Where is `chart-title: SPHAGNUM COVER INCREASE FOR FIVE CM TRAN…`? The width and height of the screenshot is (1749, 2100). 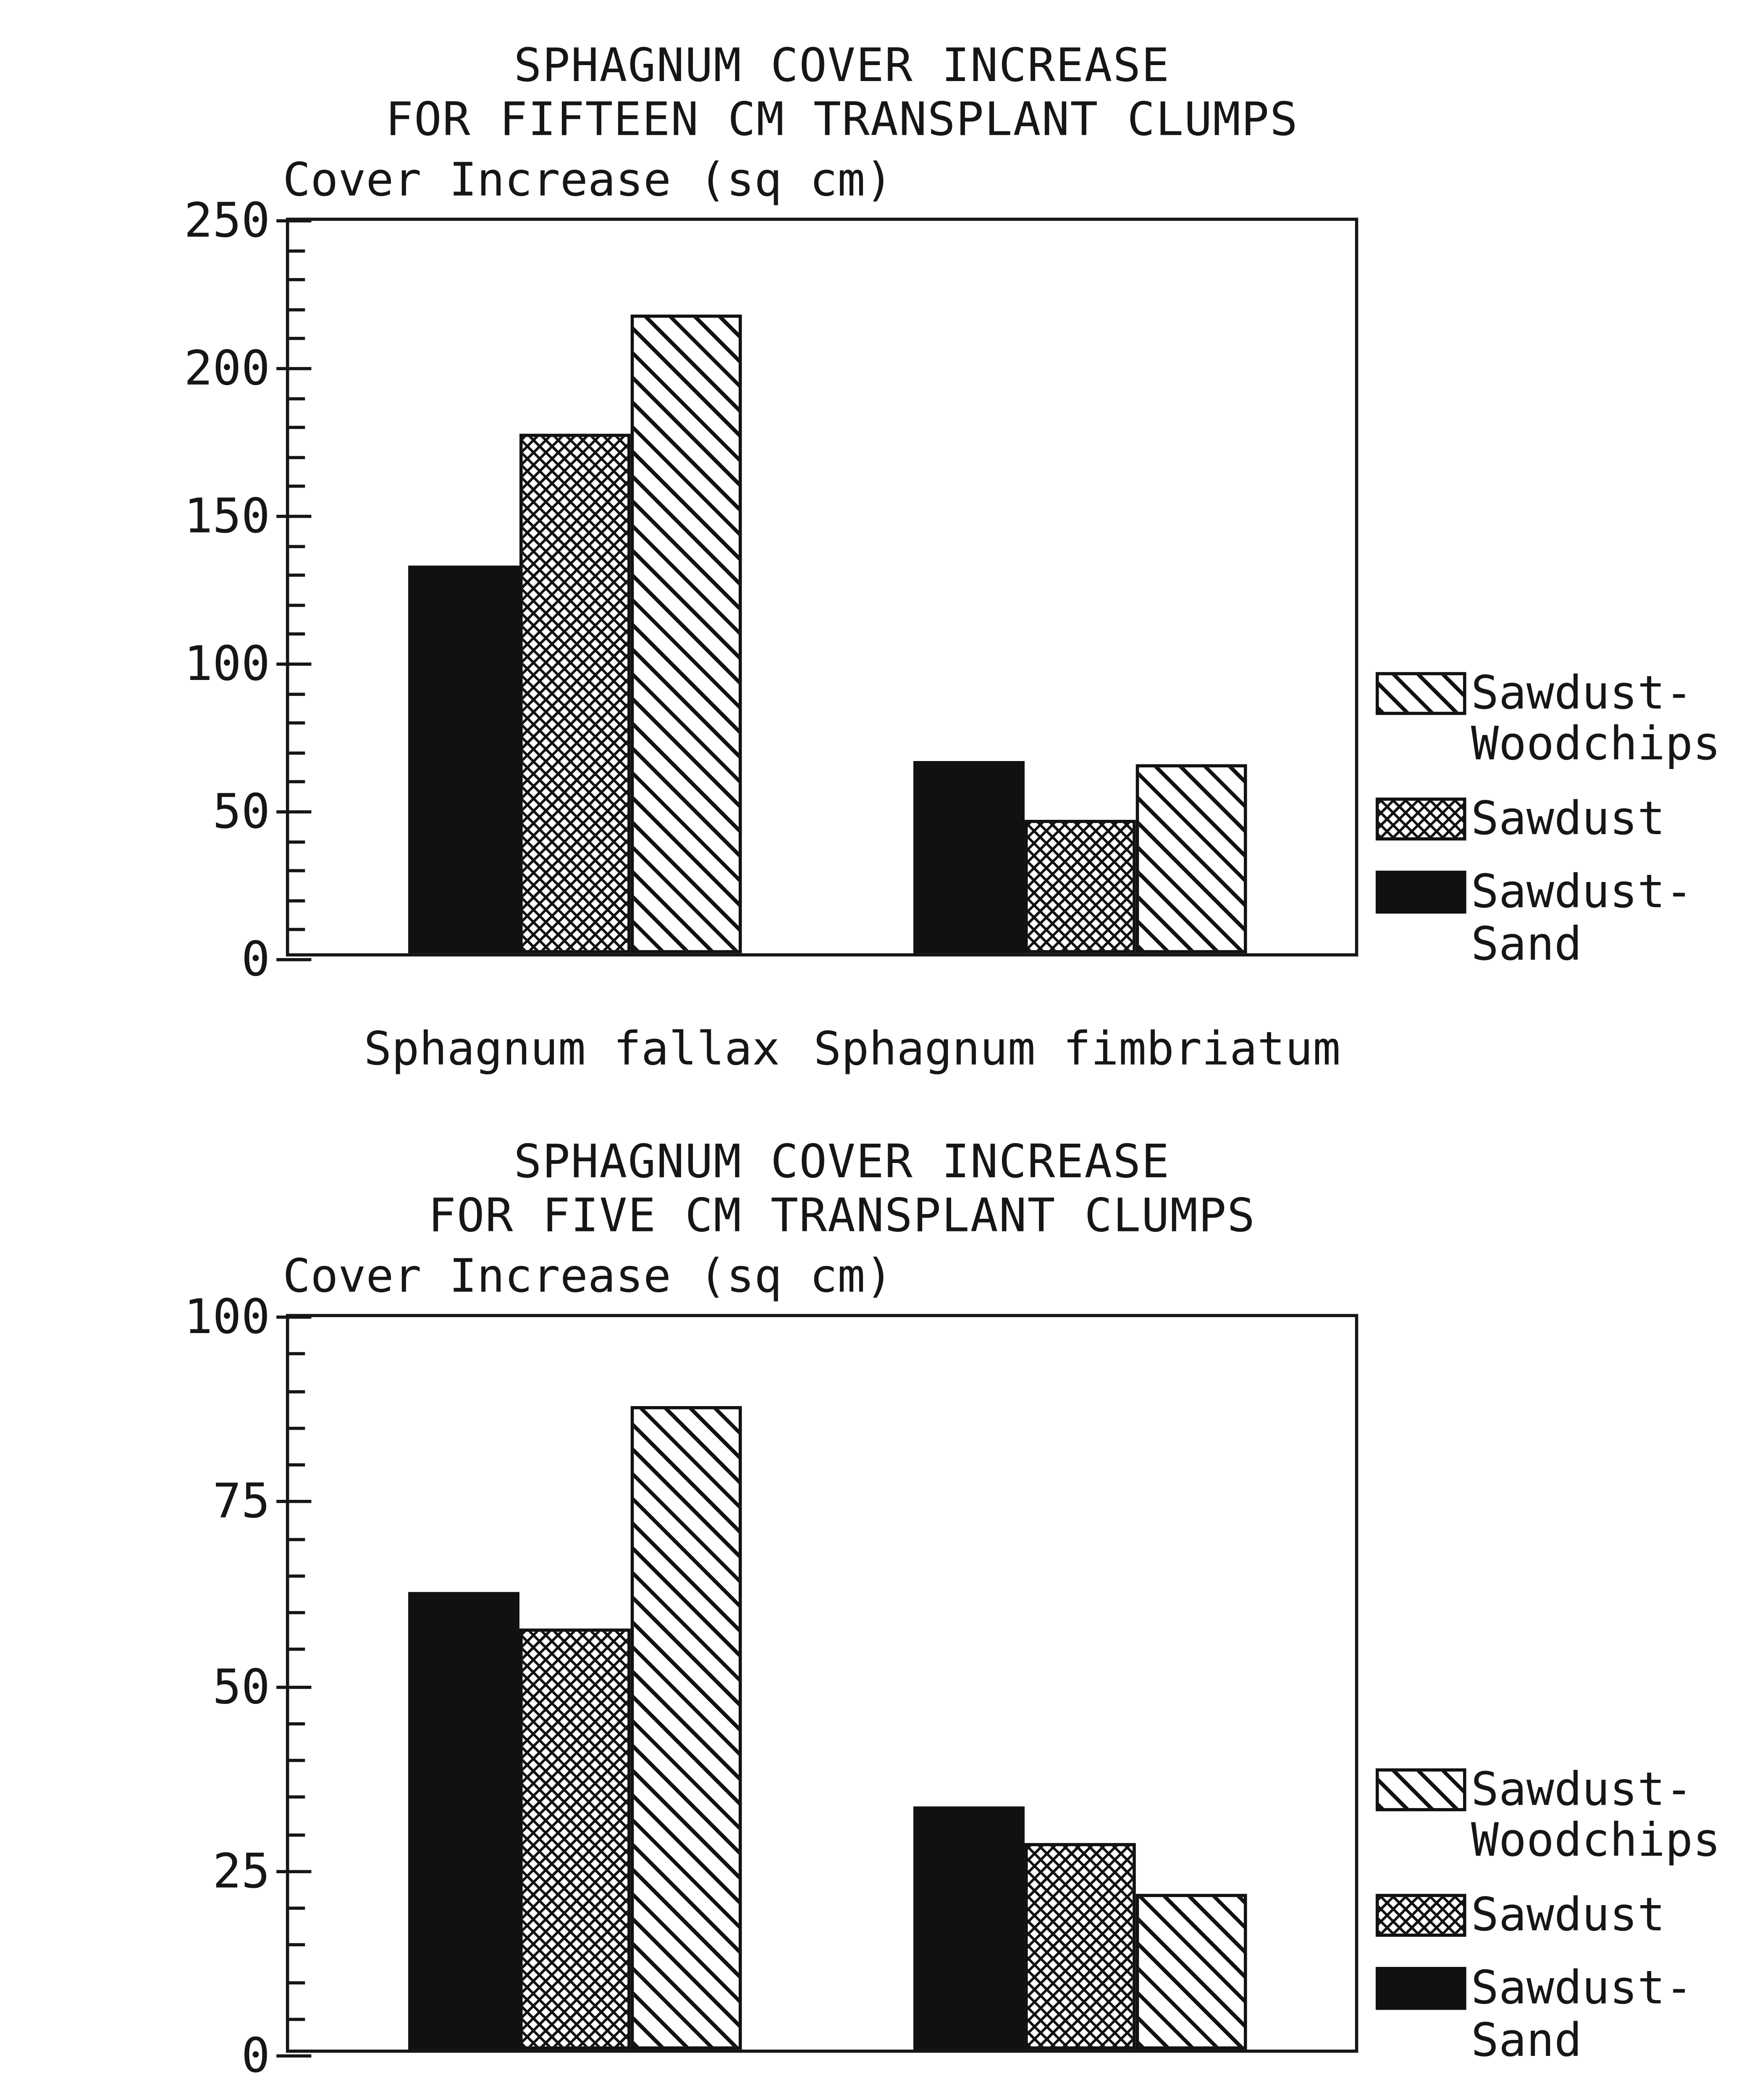 chart-title: SPHAGNUM COVER INCREASE FOR FIVE CM TRAN… is located at coordinates (842, 1188).